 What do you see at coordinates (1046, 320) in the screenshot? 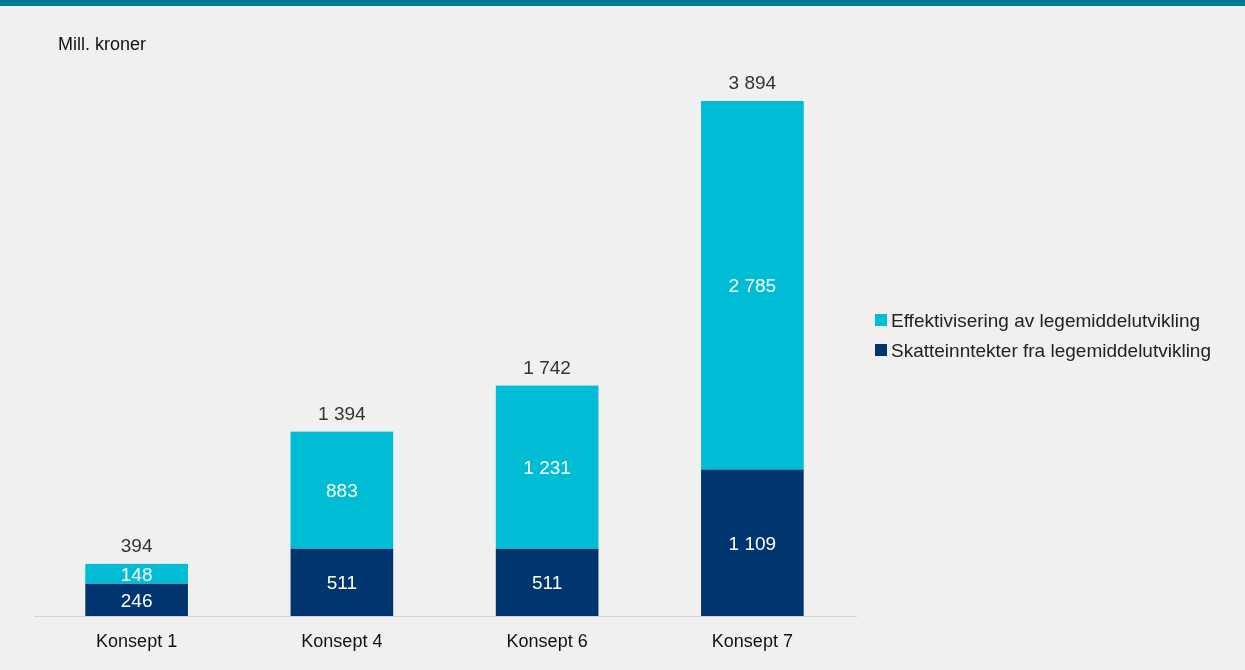
I see `legend-label: Effektivisering av legemiddelutvikling` at bounding box center [1046, 320].